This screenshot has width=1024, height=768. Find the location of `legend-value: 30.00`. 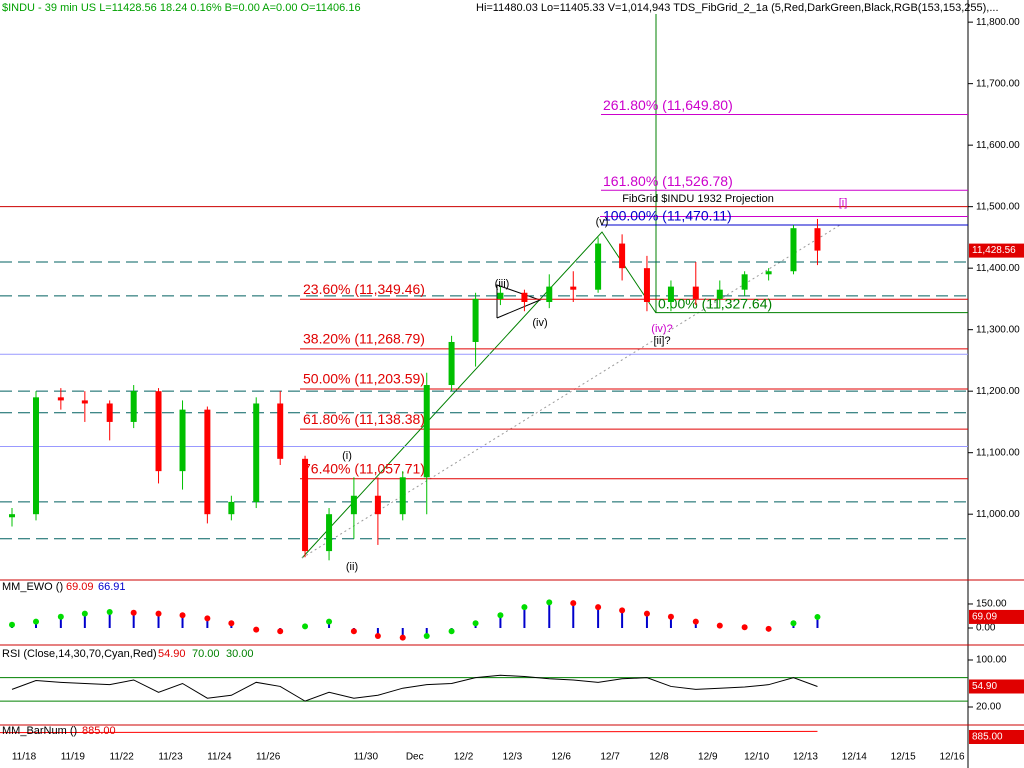

legend-value: 30.00 is located at coordinates (240, 654).